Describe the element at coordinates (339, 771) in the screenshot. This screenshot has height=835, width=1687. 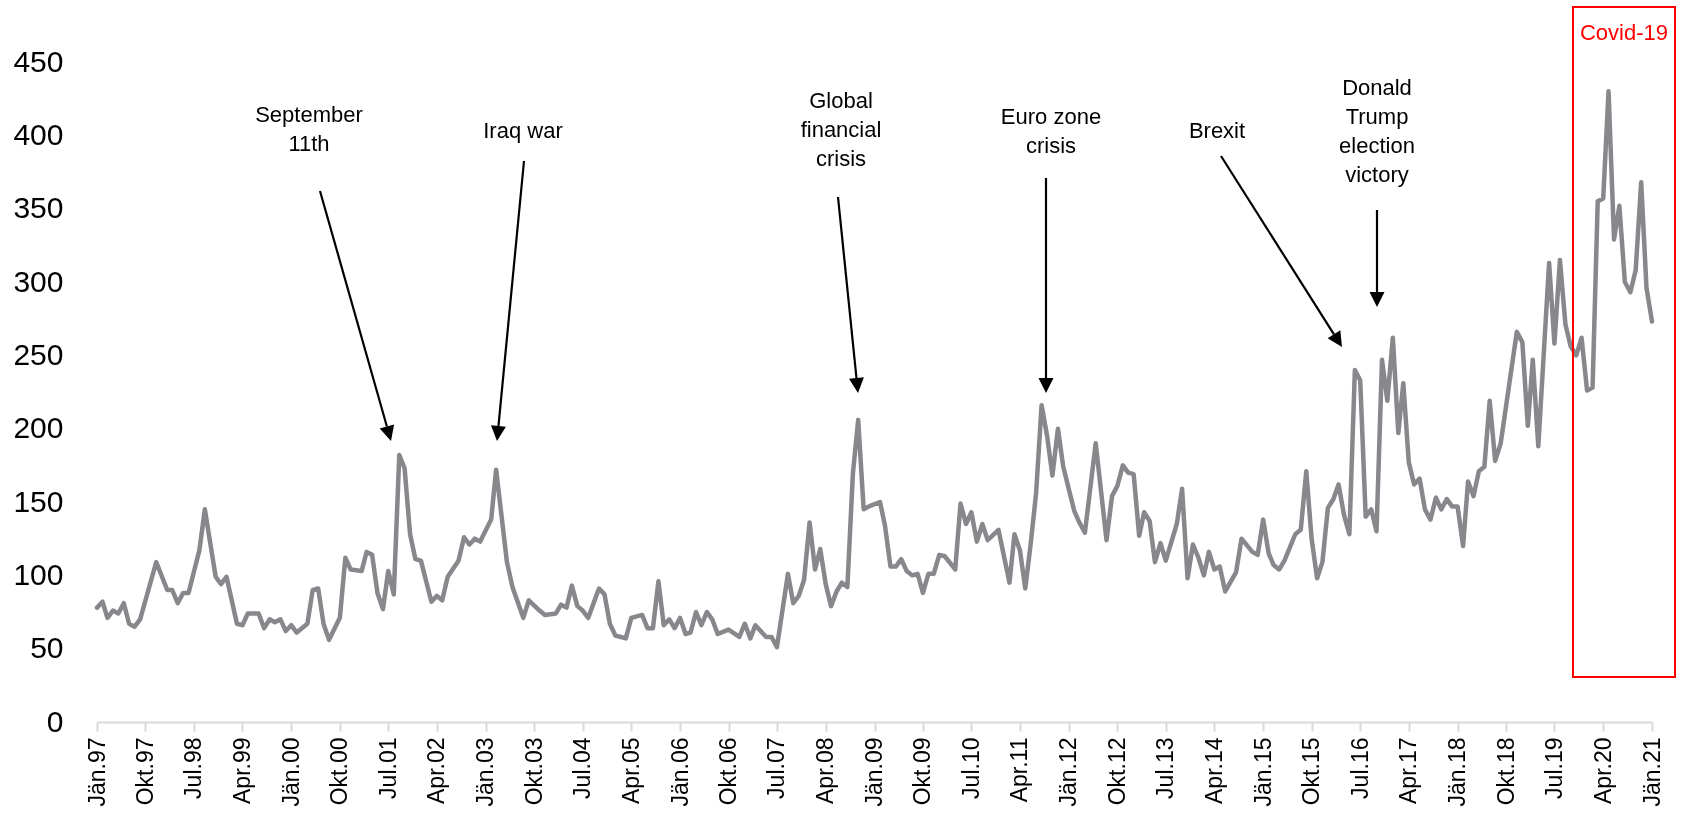
I see `x-tick-label: Okt.00` at that location.